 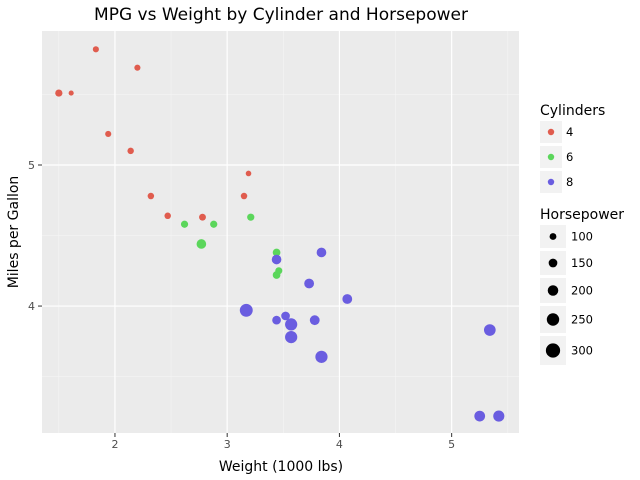 What do you see at coordinates (31, 306) in the screenshot?
I see `y-tick-label: 4` at bounding box center [31, 306].